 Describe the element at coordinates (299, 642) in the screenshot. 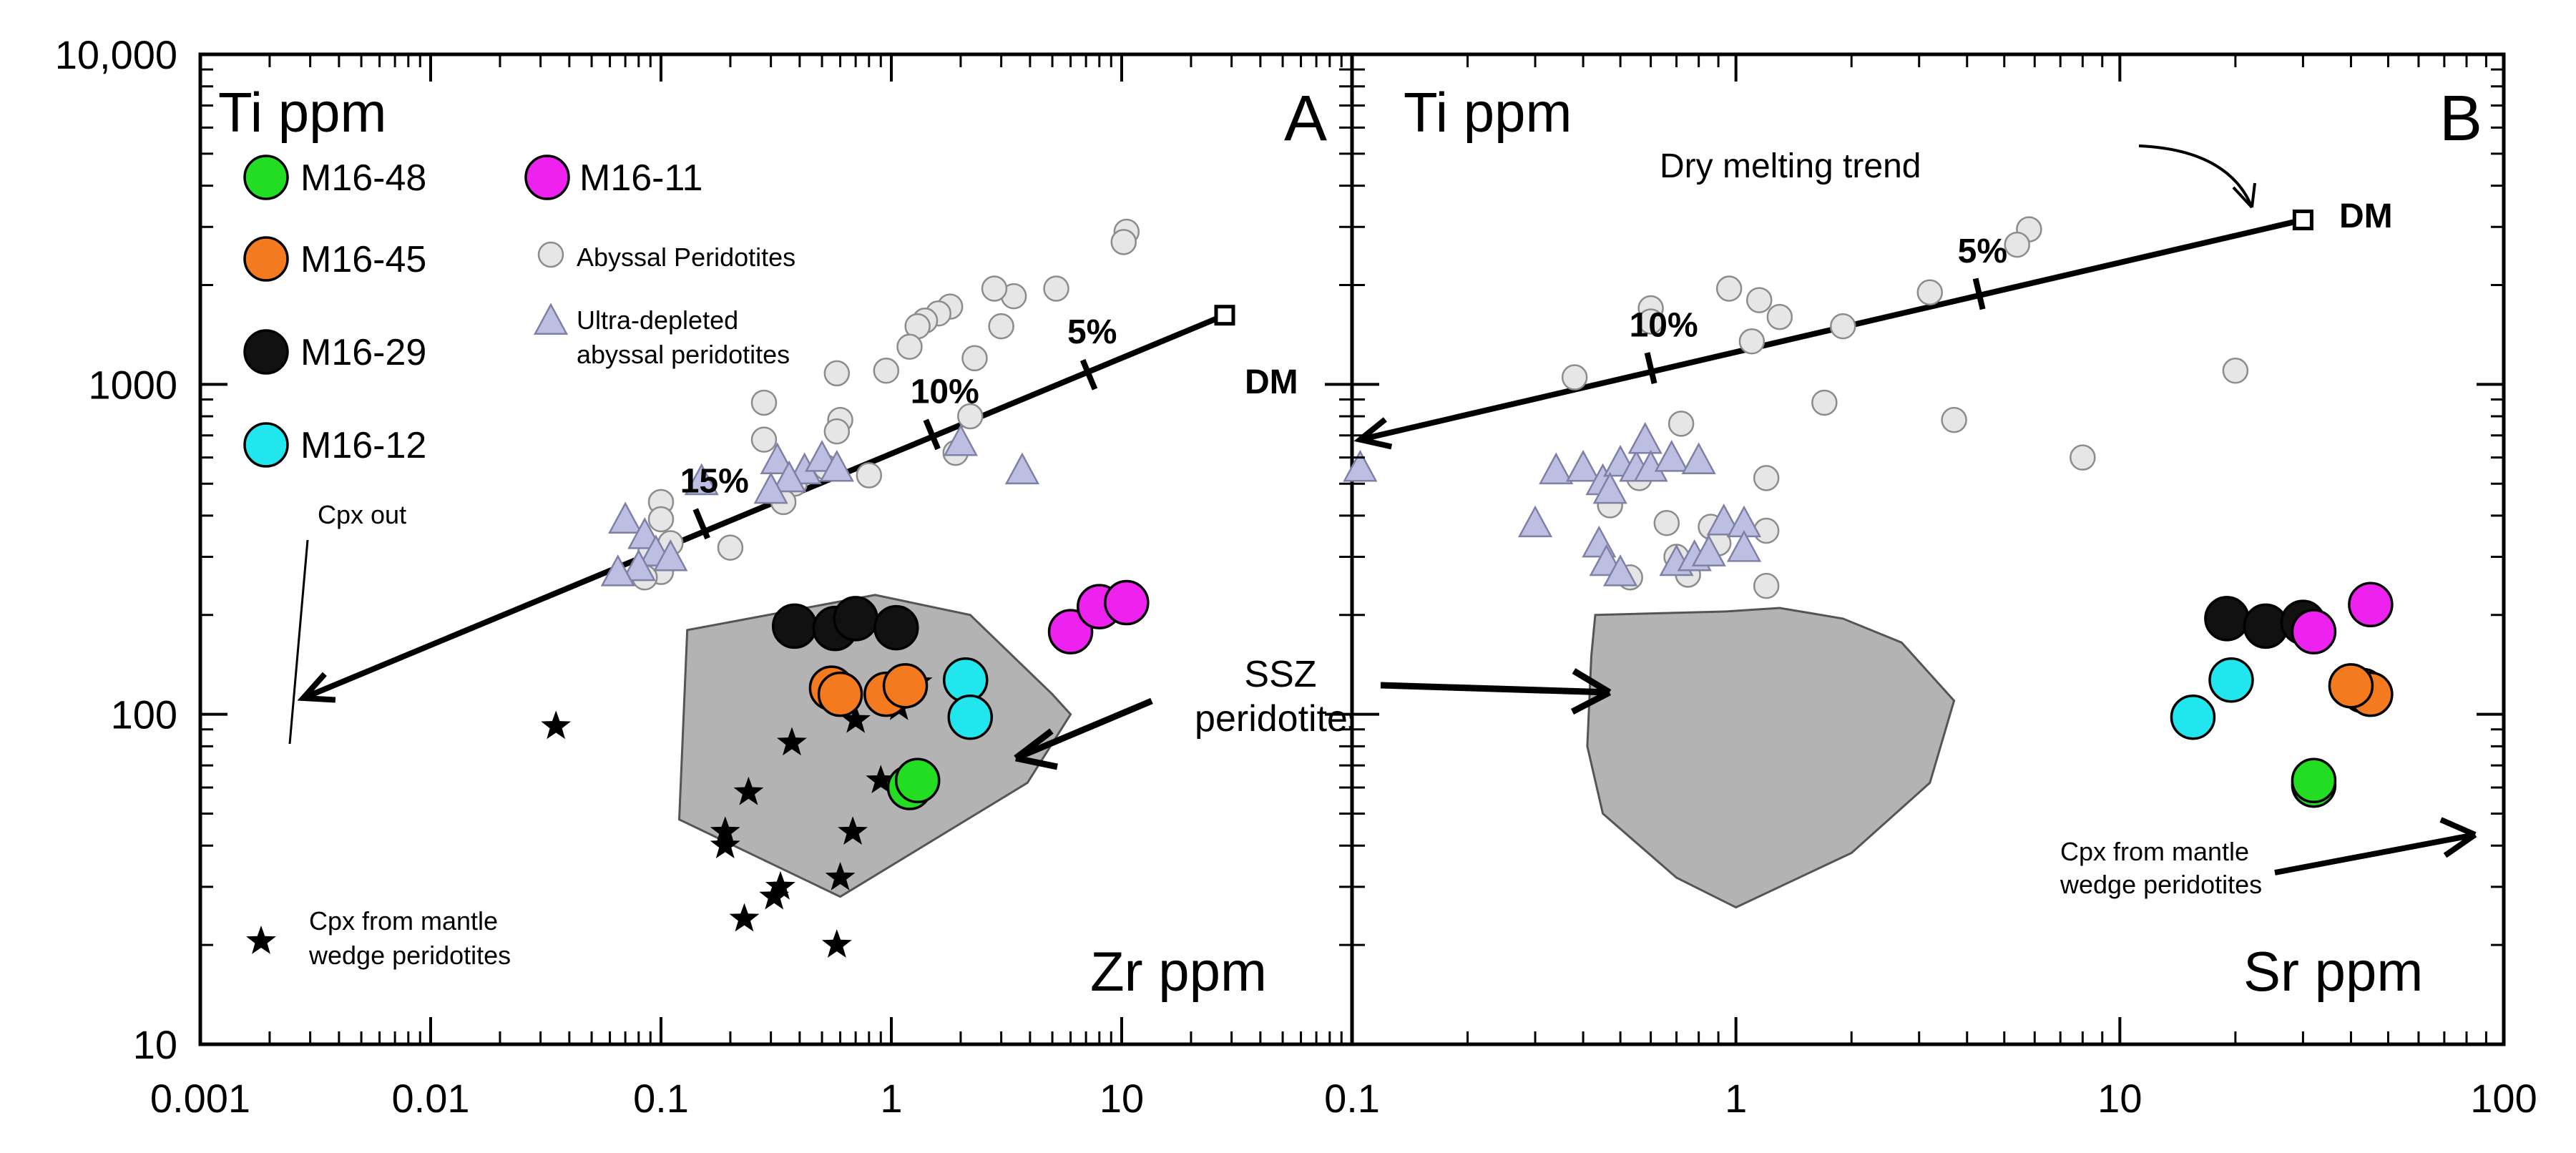

I see `cpx-out-pointer` at that location.